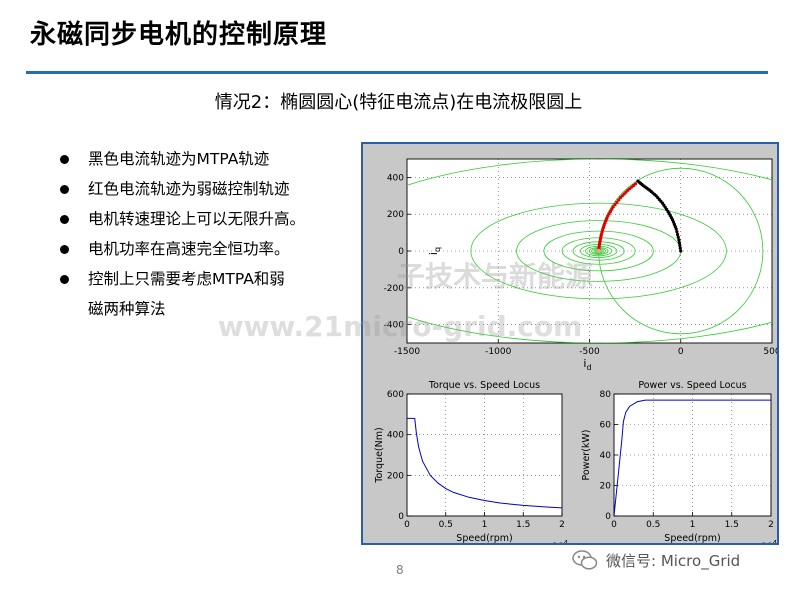  Describe the element at coordinates (498, 352) in the screenshot. I see `x-tick-label: -1000` at that location.